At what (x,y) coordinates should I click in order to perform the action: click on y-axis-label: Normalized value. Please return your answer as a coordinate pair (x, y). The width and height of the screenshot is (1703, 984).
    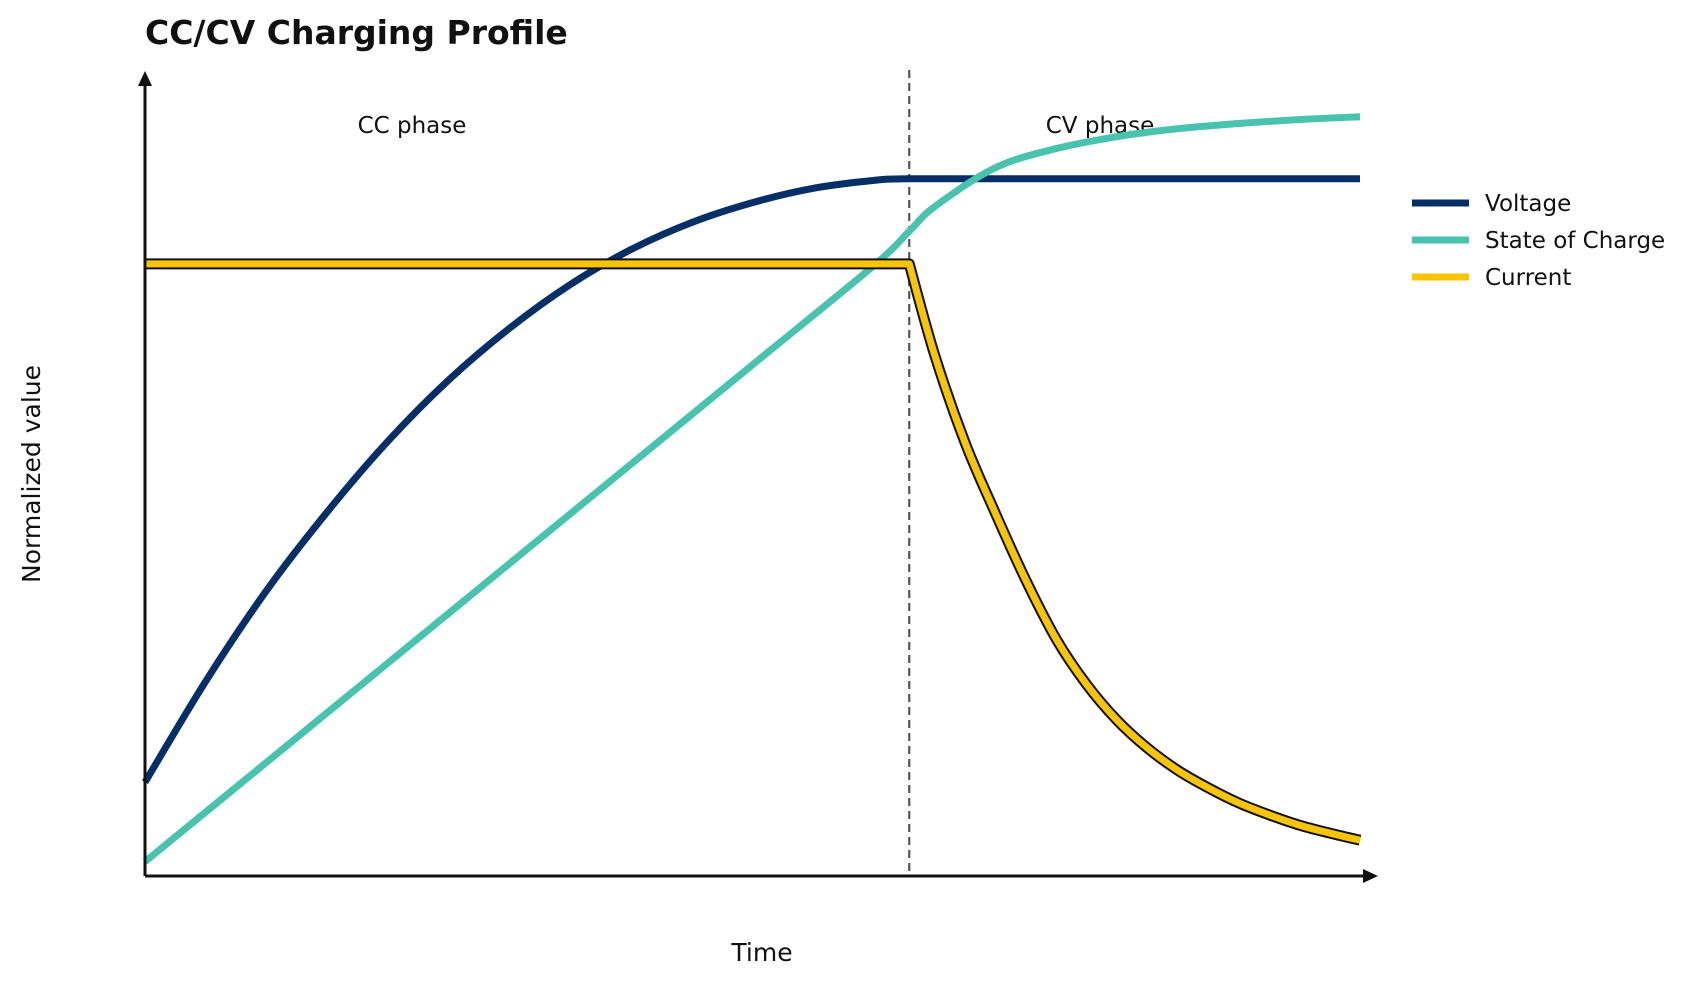
    Looking at the image, I should click on (31, 474).